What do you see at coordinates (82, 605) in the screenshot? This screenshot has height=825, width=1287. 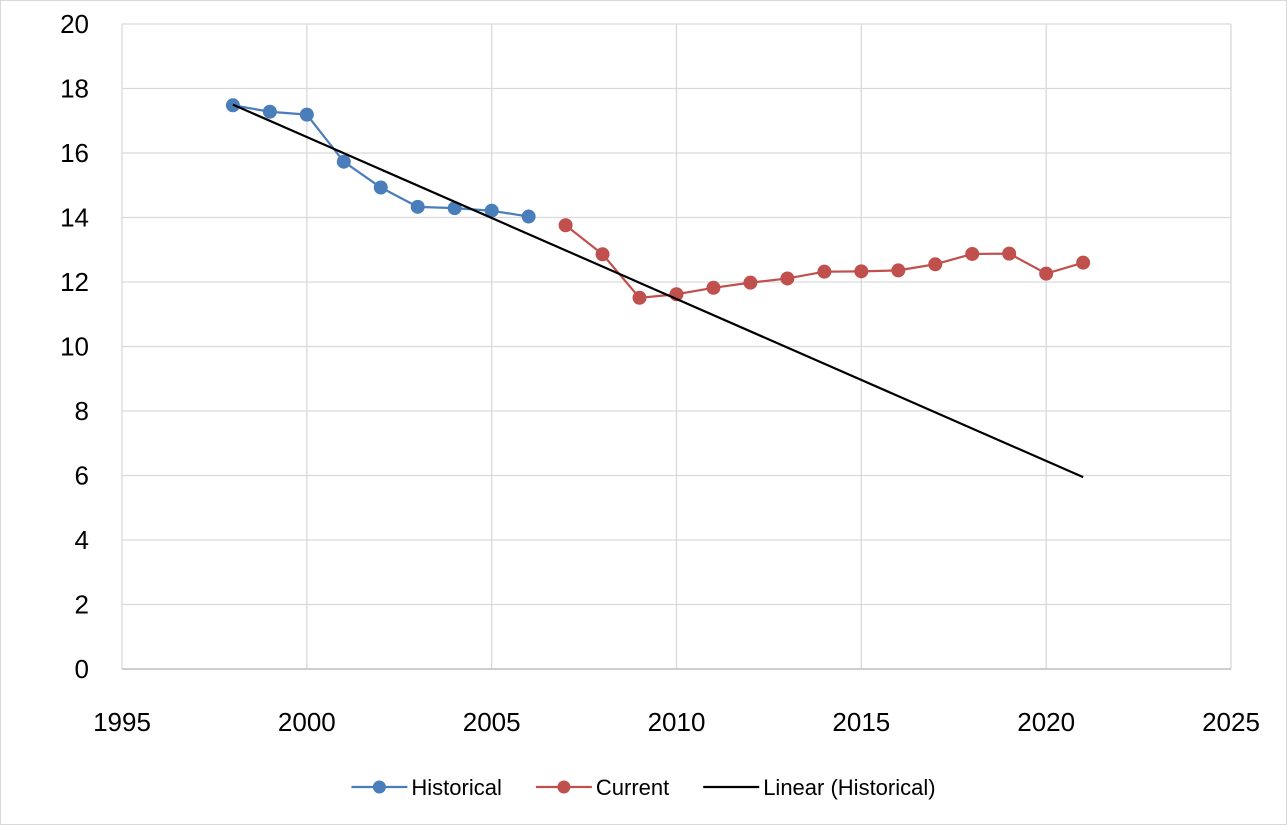 I see `y-tick-label: 2` at bounding box center [82, 605].